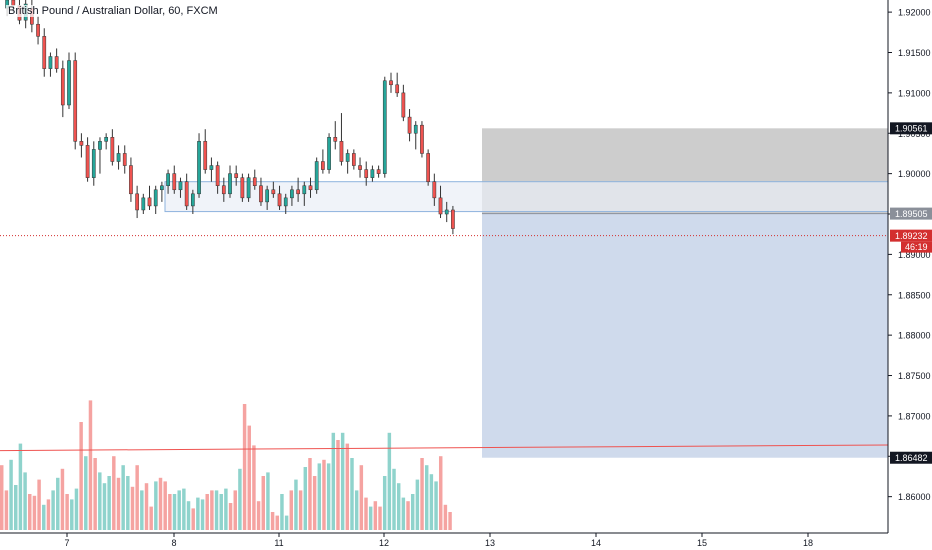 Image resolution: width=932 pixels, height=550 pixels. I want to click on price-label-entry: 1.89505, so click(911, 213).